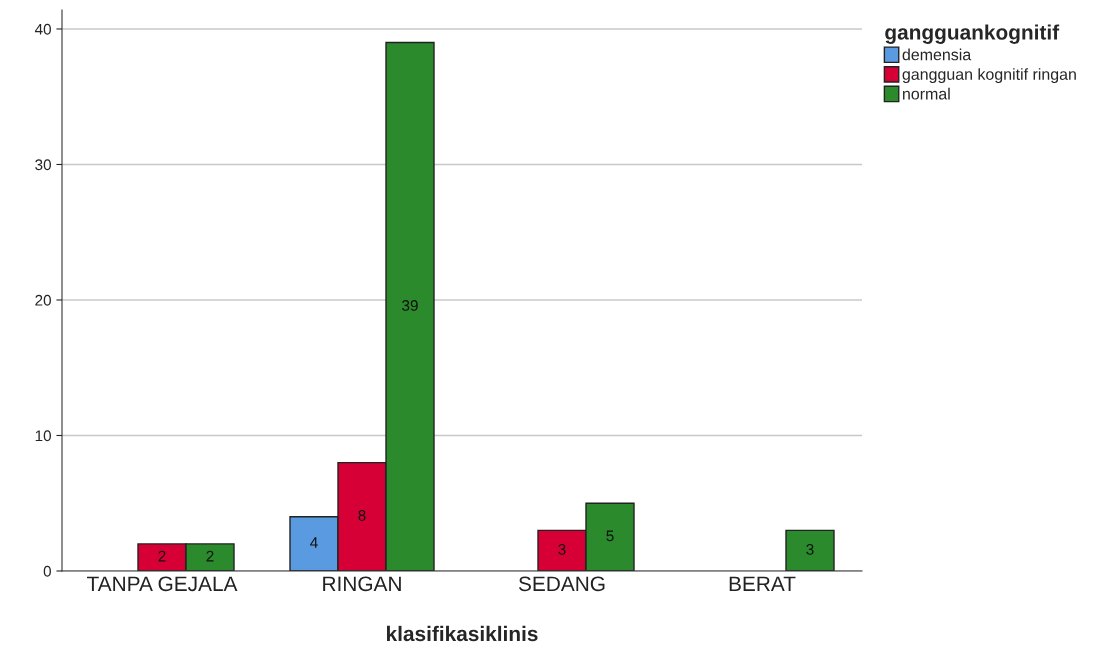  Describe the element at coordinates (762, 583) in the screenshot. I see `x-tick-label: BERAT` at that location.